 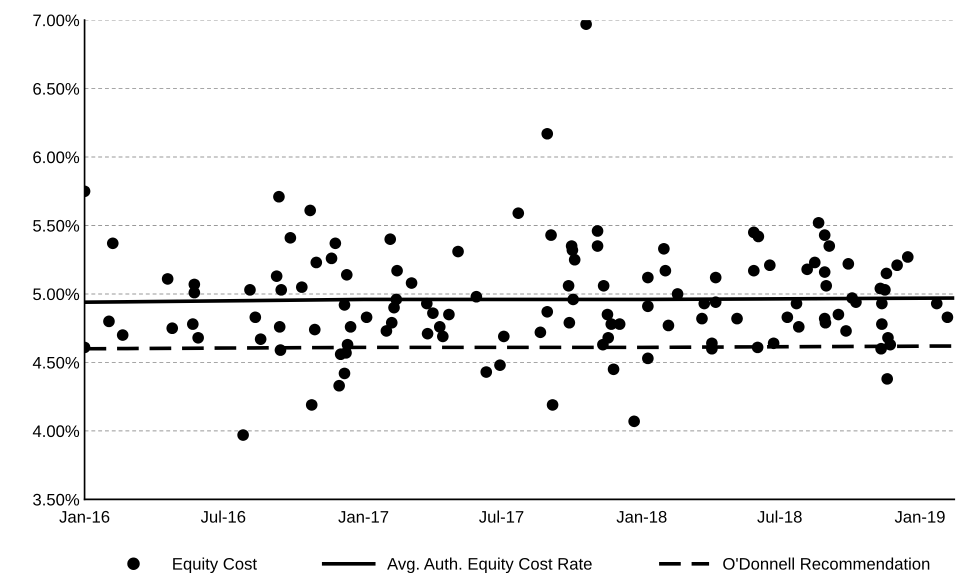 I want to click on legend-label: Avg. Auth. Equity Cost Rate, so click(x=489, y=566).